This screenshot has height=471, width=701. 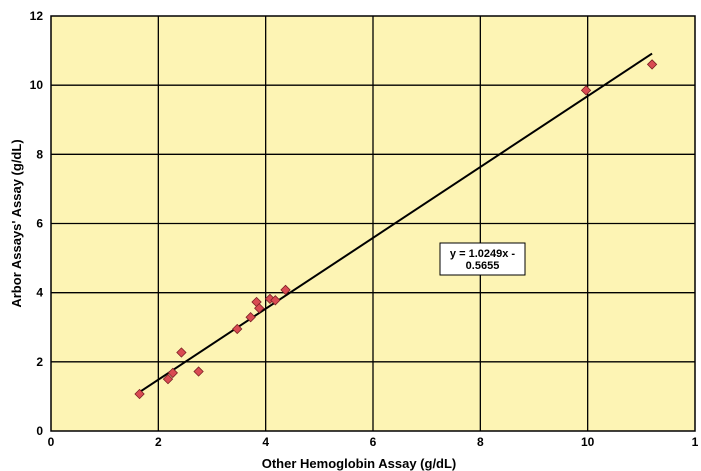 I want to click on x-tick-label: 8, so click(x=480, y=442).